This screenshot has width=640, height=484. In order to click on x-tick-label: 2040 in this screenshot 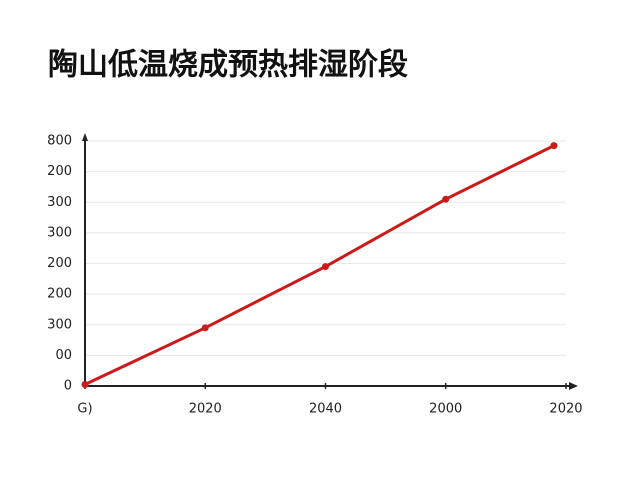, I will do `click(325, 409)`.